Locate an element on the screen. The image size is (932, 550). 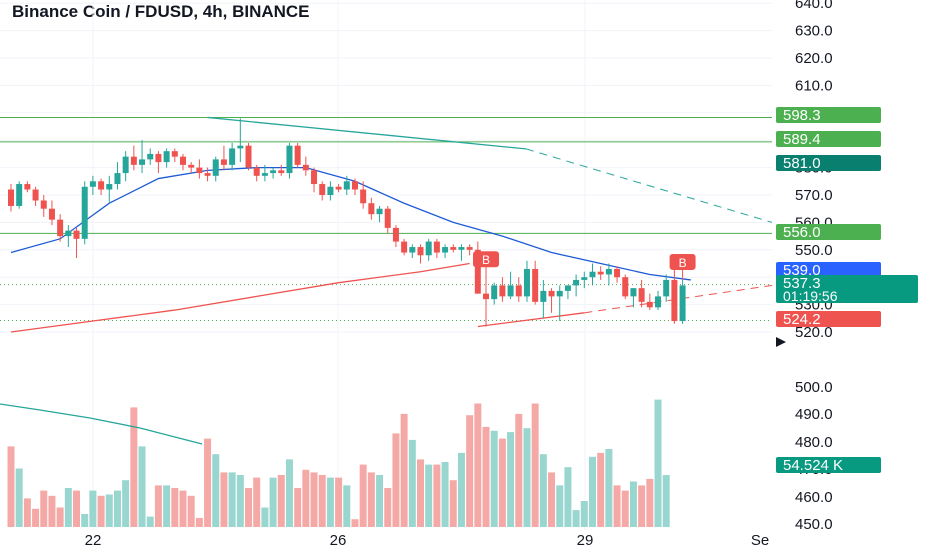
price-label-589-4: 589.4 is located at coordinates (802, 139).